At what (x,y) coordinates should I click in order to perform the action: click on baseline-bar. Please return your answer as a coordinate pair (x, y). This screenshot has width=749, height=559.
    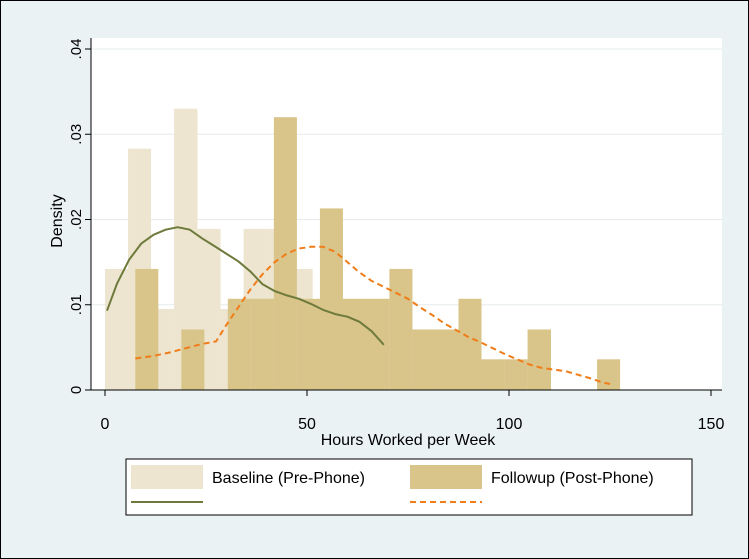
    Looking at the image, I should click on (186, 249).